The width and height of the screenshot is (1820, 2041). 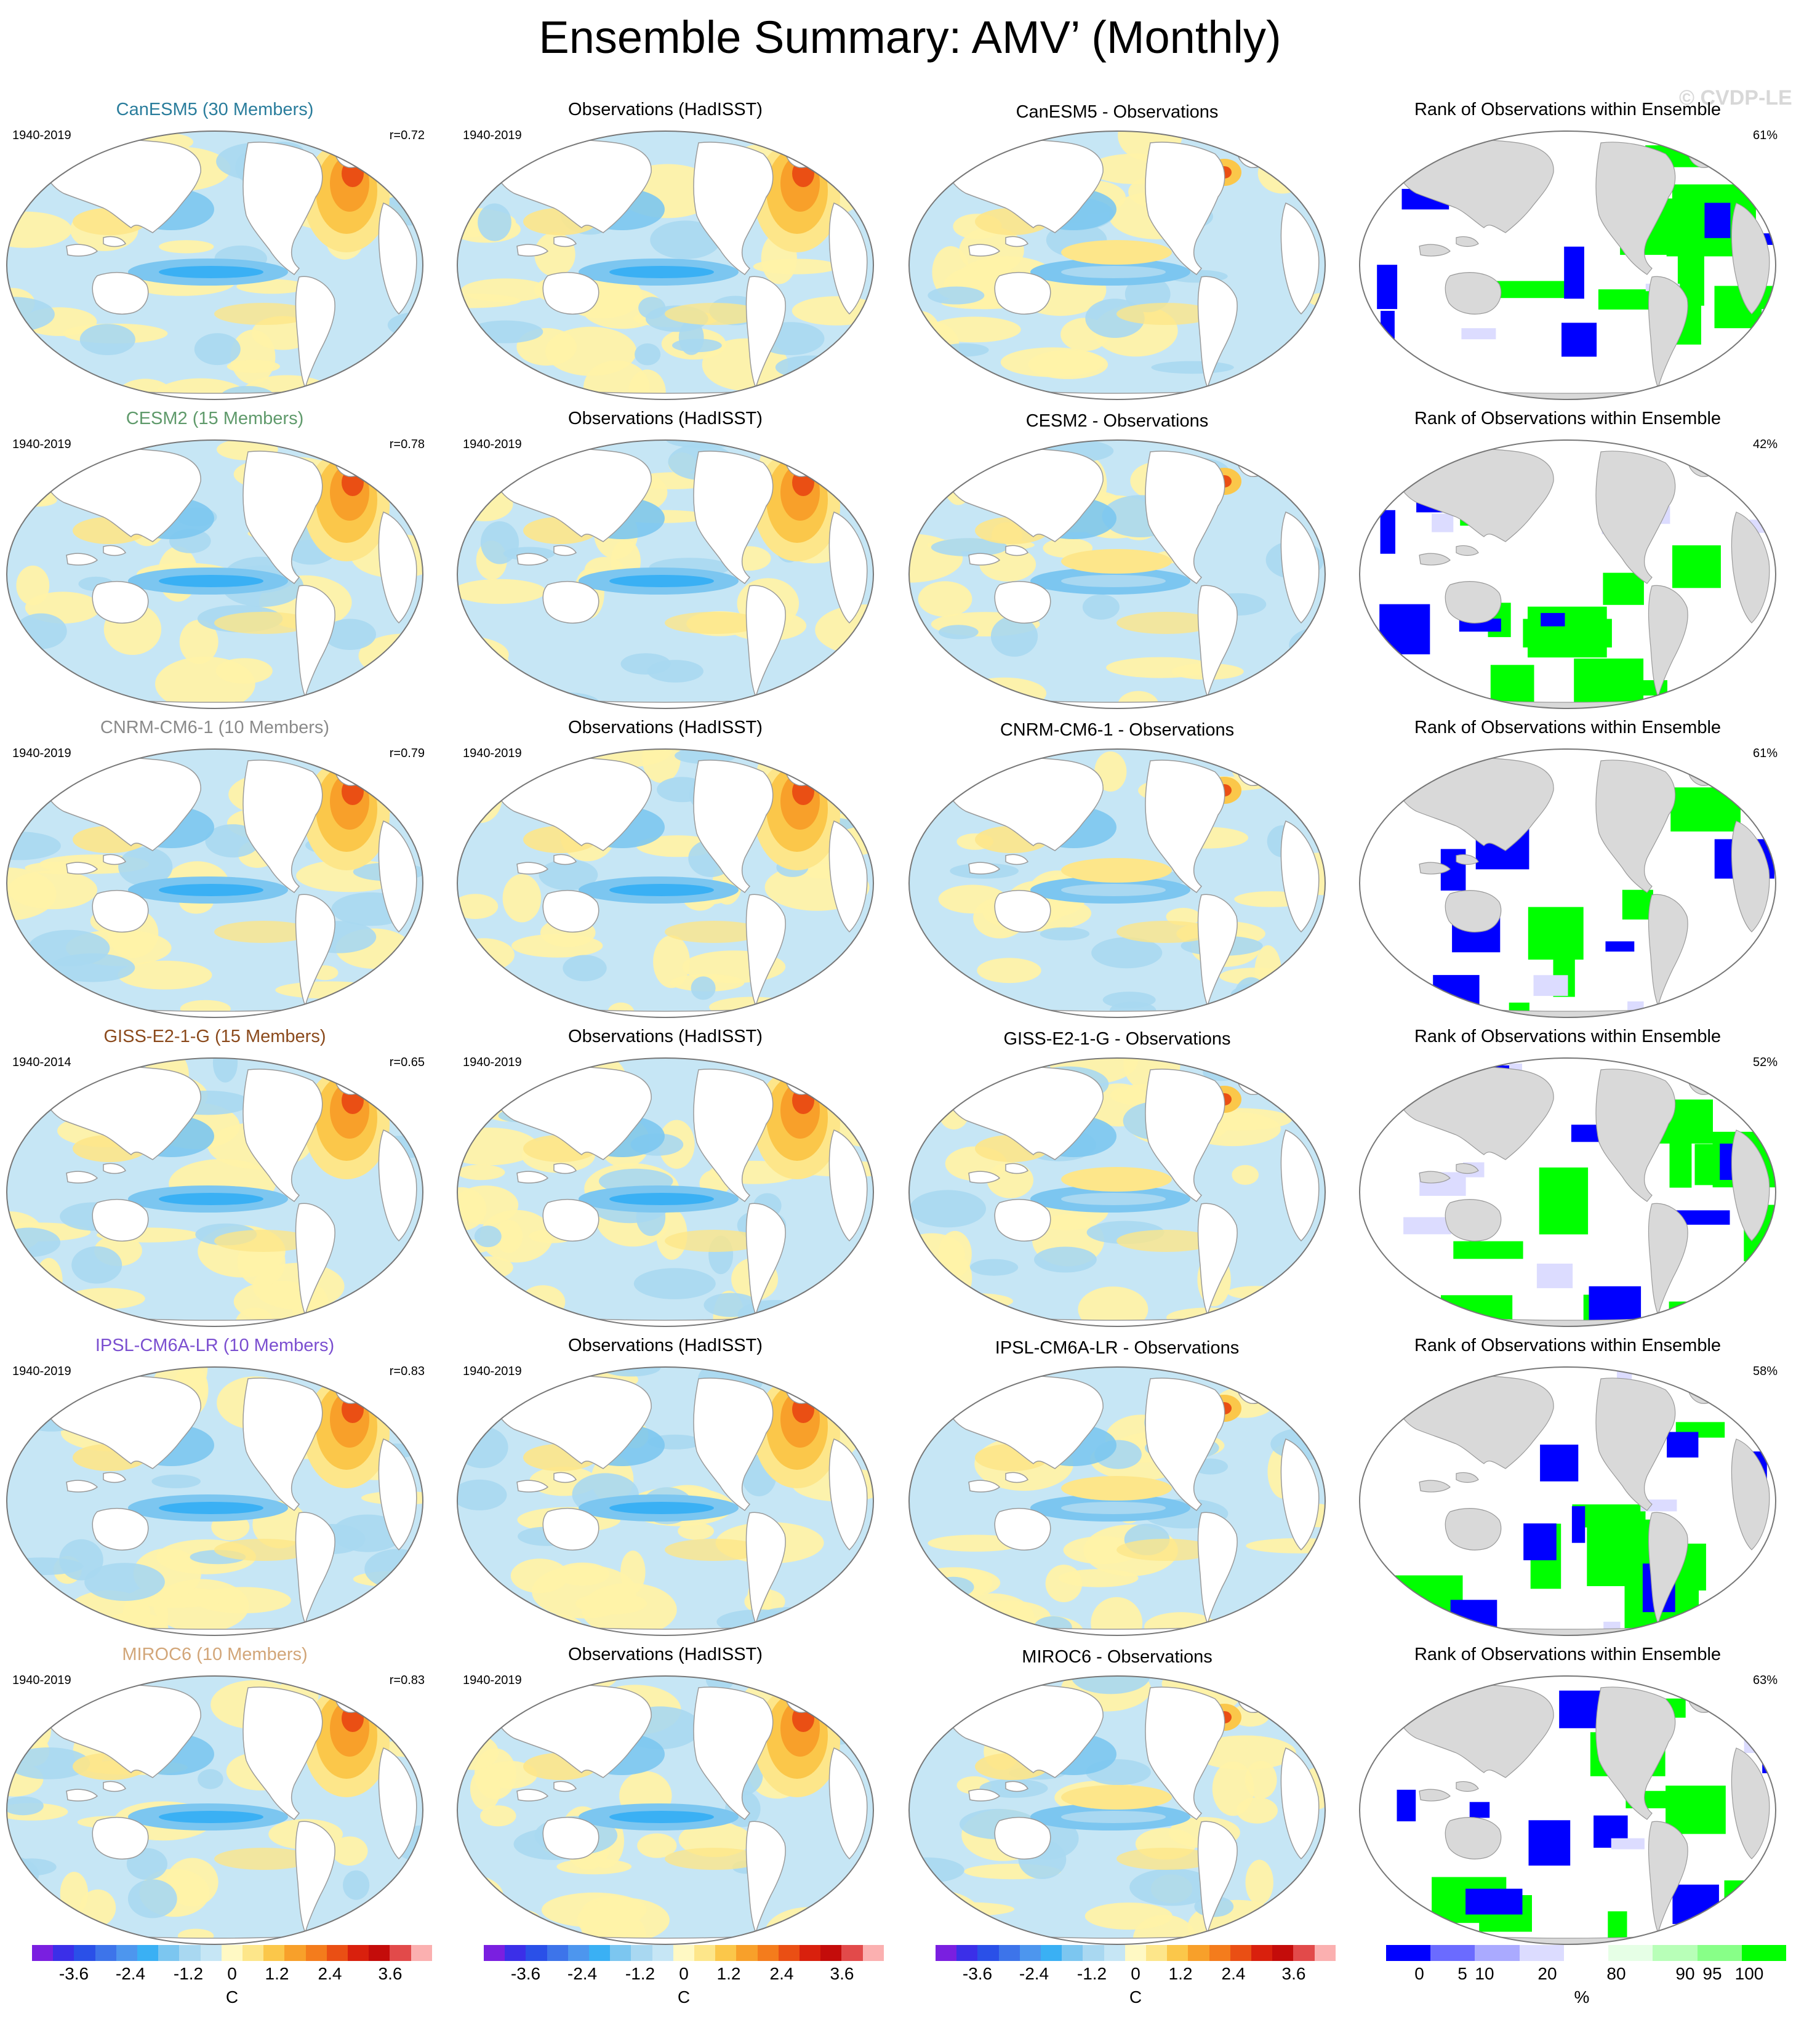 What do you see at coordinates (1616, 1973) in the screenshot?
I see `colorbar-tick-label: 80` at bounding box center [1616, 1973].